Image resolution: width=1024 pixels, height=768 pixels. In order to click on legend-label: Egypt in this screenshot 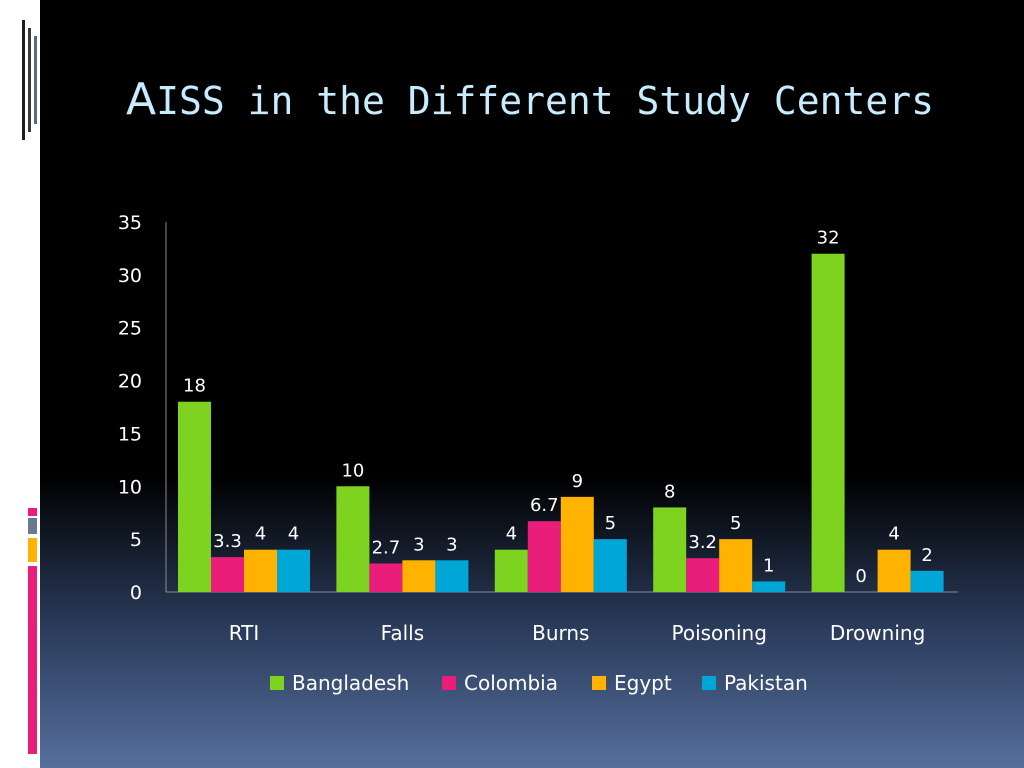, I will do `click(643, 683)`.